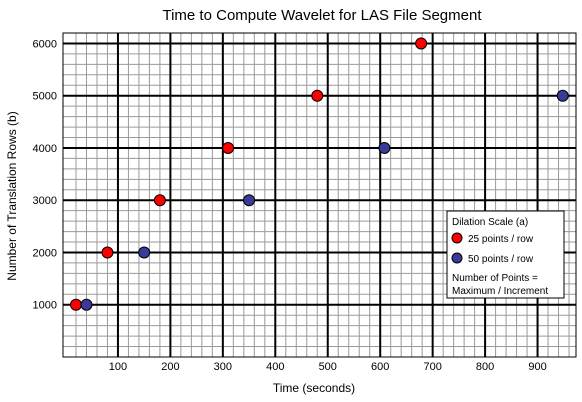 The width and height of the screenshot is (582, 402). What do you see at coordinates (45, 97) in the screenshot?
I see `y-tick-label: 5000` at bounding box center [45, 97].